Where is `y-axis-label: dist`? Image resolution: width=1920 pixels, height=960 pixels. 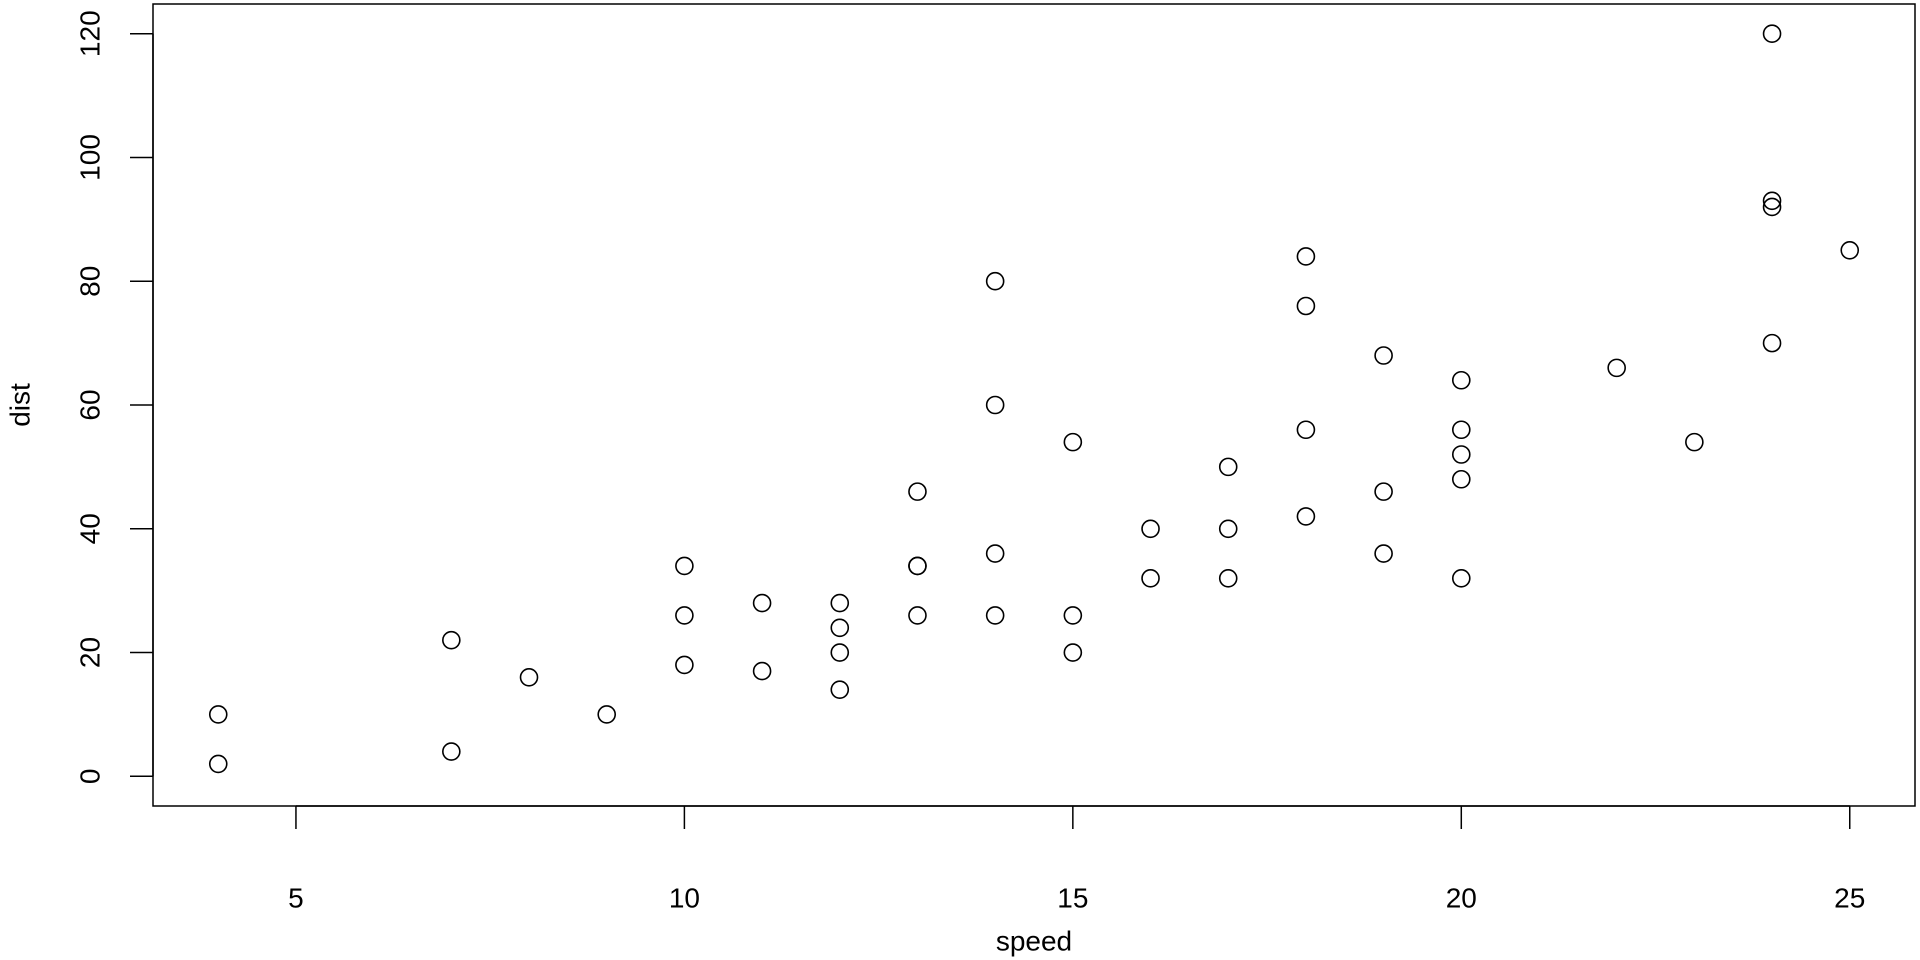
y-axis-label: dist is located at coordinates (19, 405).